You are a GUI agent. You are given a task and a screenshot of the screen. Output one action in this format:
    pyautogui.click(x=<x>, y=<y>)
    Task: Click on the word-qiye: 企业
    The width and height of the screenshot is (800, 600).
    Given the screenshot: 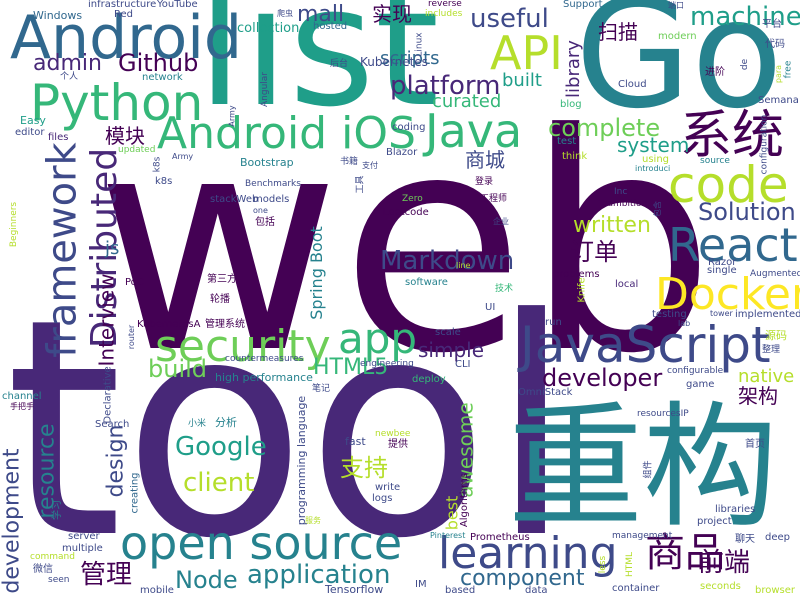 What is the action you would take?
    pyautogui.click(x=501, y=221)
    